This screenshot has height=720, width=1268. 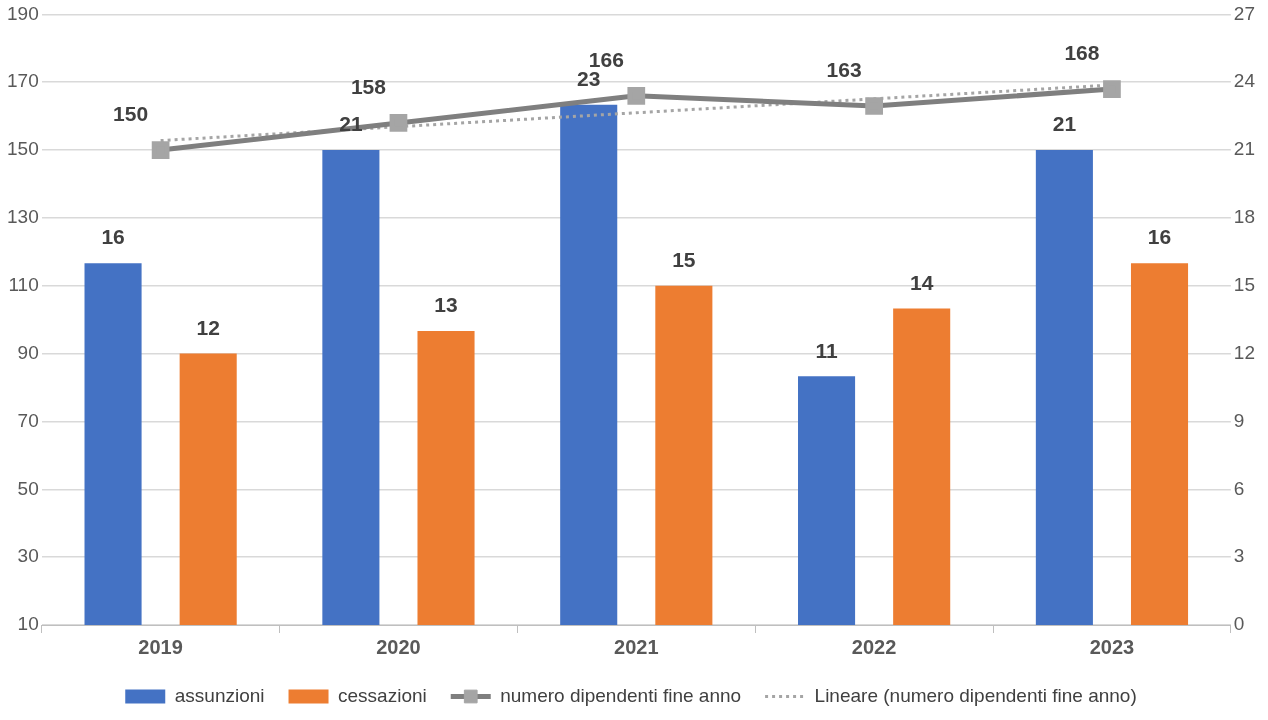 I want to click on y2-tick-label: 9, so click(x=1239, y=420).